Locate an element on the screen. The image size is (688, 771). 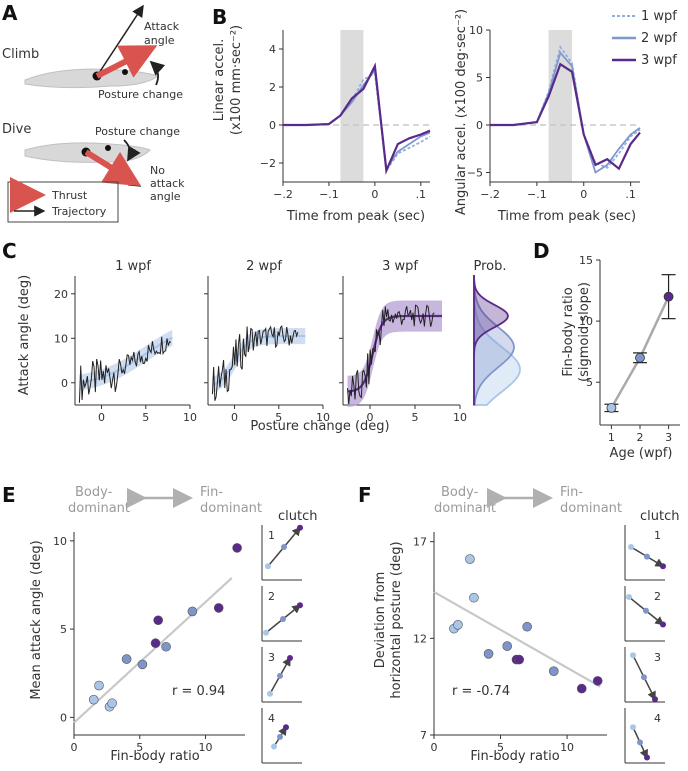
y-tick-label: 5 is located at coordinates (63, 629).